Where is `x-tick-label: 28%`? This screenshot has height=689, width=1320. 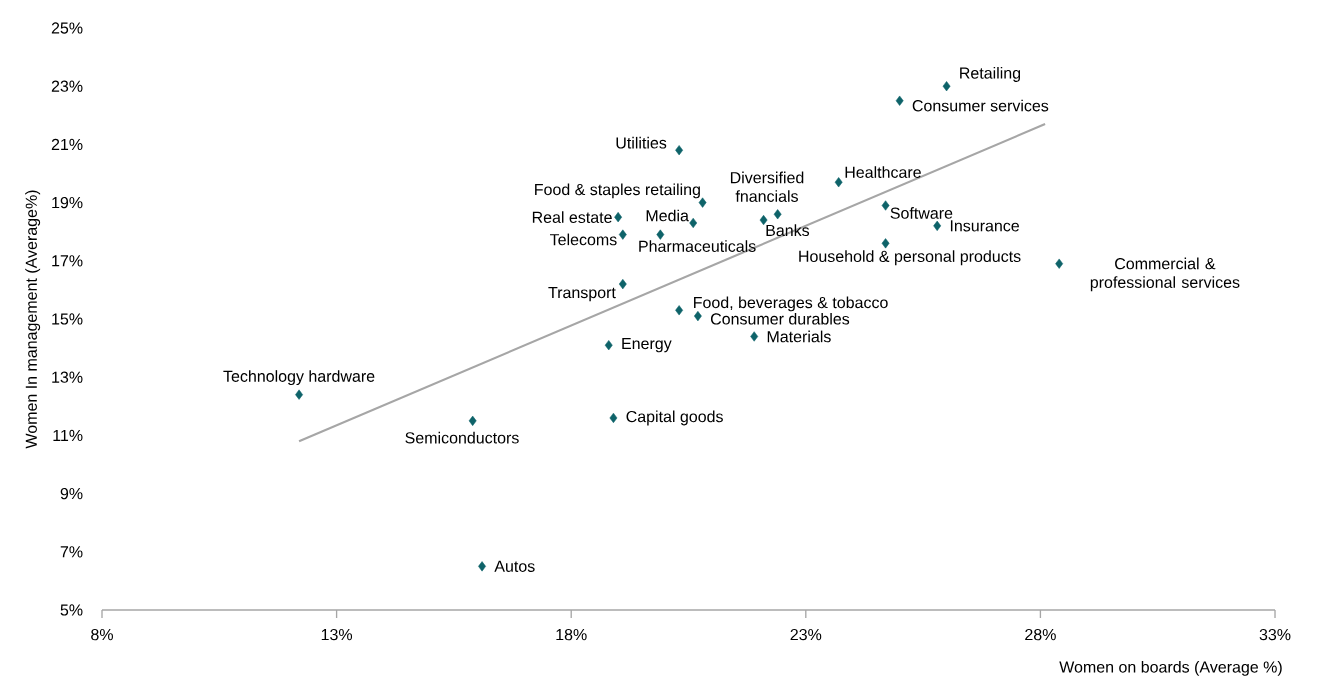
x-tick-label: 28% is located at coordinates (1040, 634).